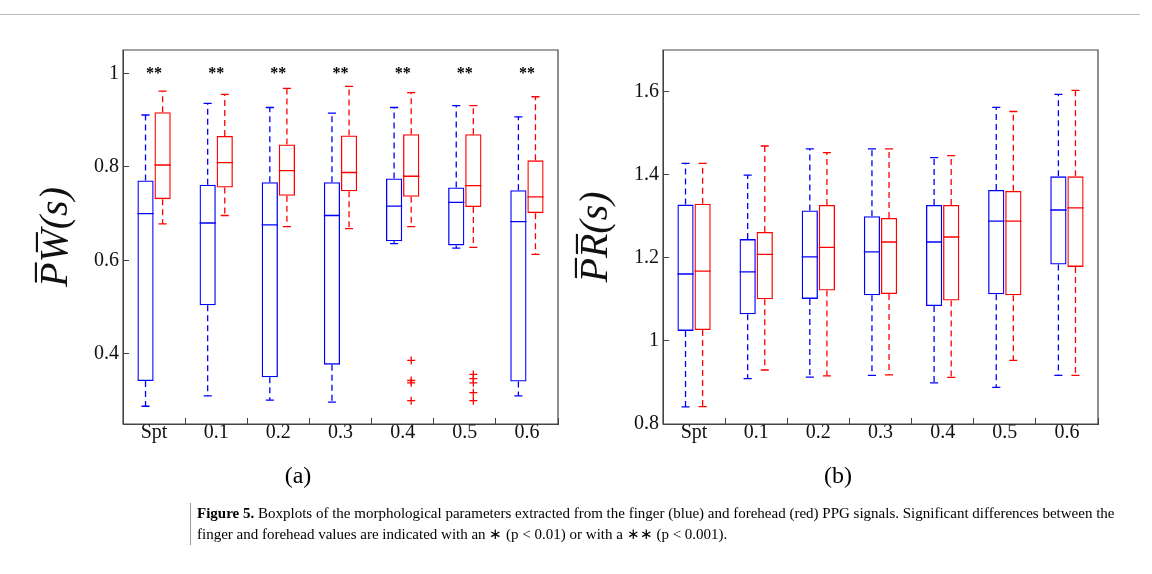  Describe the element at coordinates (106, 258) in the screenshot. I see `y-tick-label: 0.6` at that location.